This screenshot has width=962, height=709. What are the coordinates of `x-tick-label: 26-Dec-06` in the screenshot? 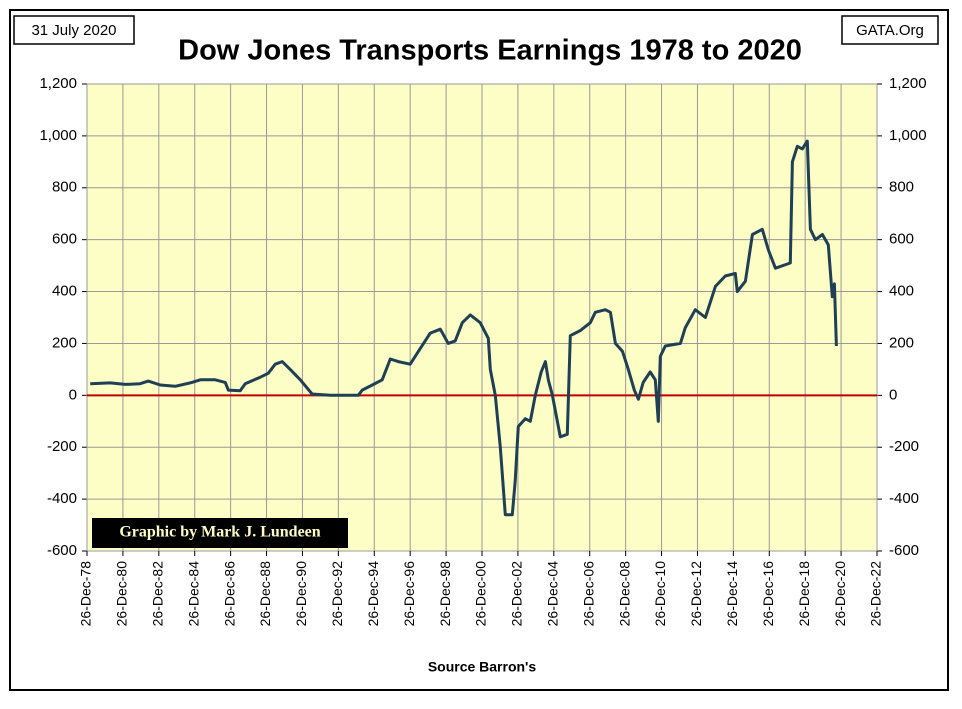 It's located at (588, 594).